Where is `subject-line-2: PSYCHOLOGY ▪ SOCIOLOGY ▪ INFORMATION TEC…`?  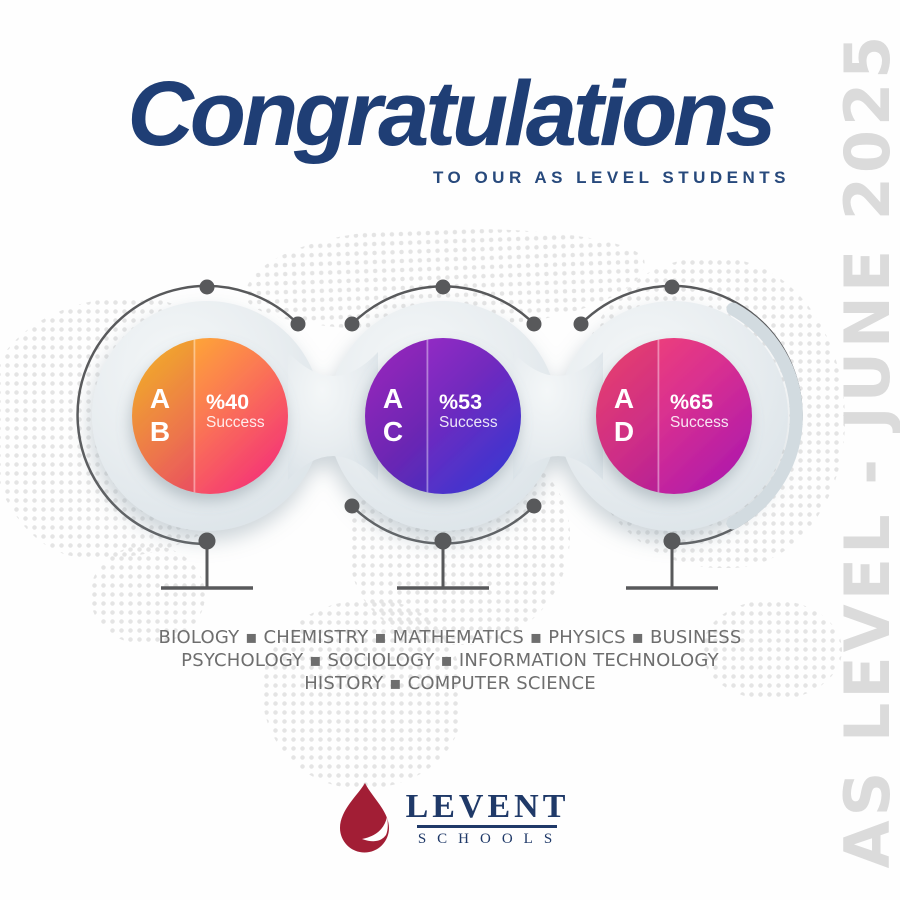 subject-line-2: PSYCHOLOGY ▪ SOCIOLOGY ▪ INFORMATION TEC… is located at coordinates (450, 660).